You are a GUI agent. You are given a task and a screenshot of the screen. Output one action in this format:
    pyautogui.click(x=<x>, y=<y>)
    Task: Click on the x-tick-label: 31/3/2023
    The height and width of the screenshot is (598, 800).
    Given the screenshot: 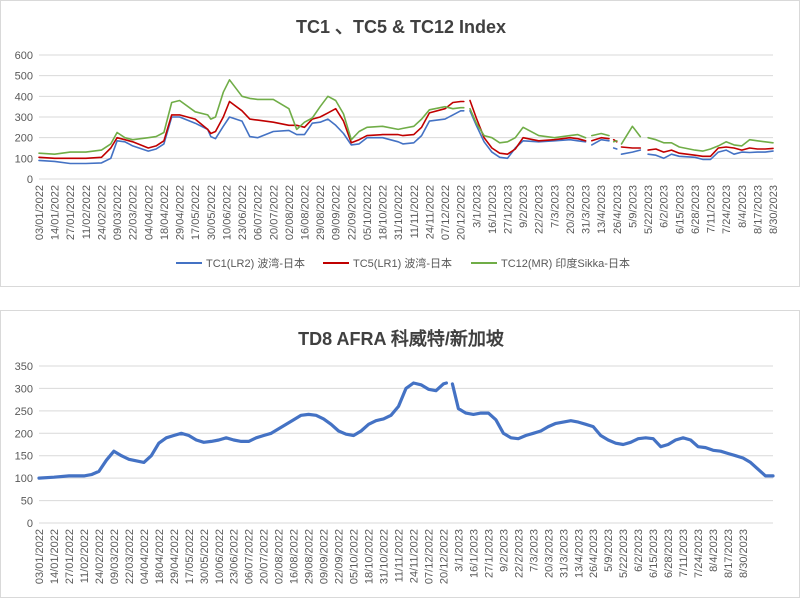 What is the action you would take?
    pyautogui.click(x=587, y=209)
    